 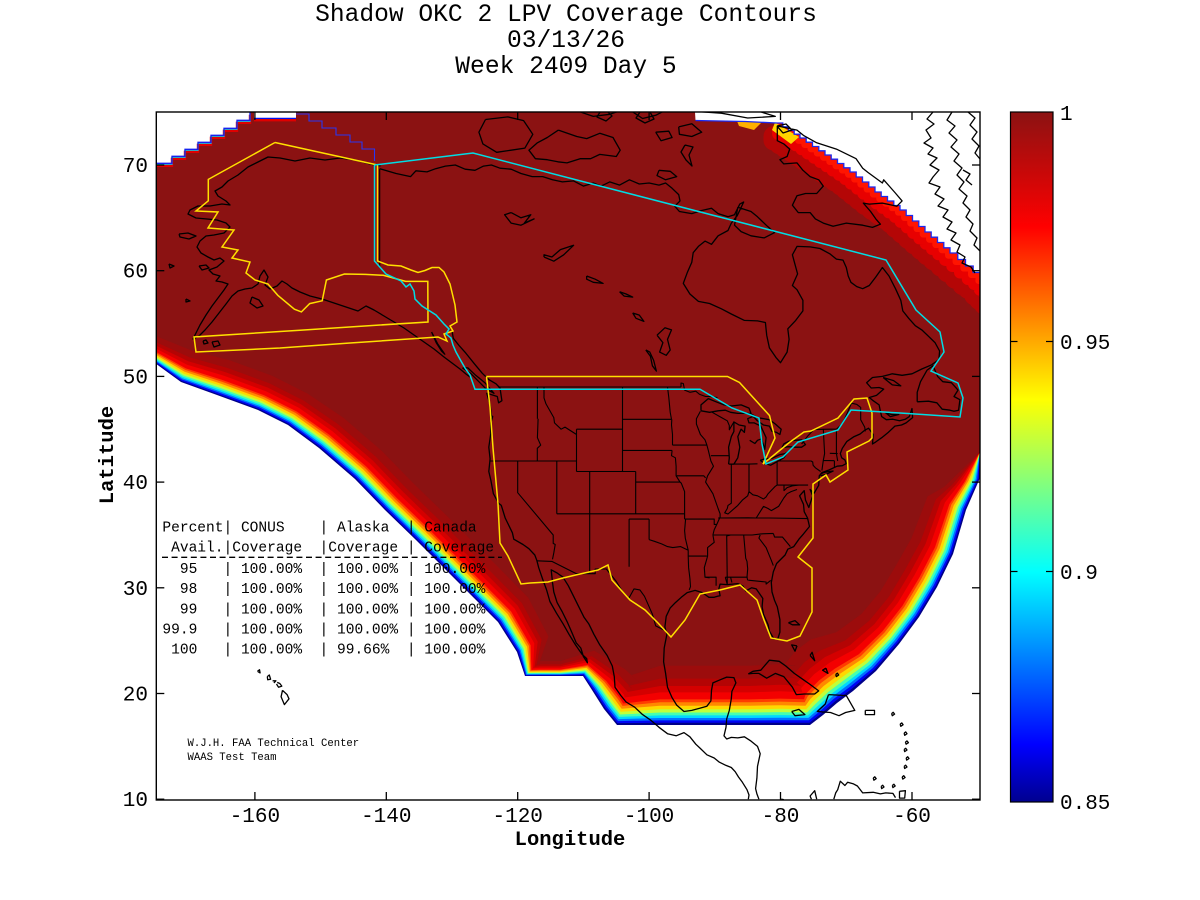 What do you see at coordinates (323, 570) in the screenshot?
I see `svg-text:95 | 100.00% | 100.00% | 10: 95 | 100.00% | 100.00% | 100.00%` at bounding box center [323, 570].